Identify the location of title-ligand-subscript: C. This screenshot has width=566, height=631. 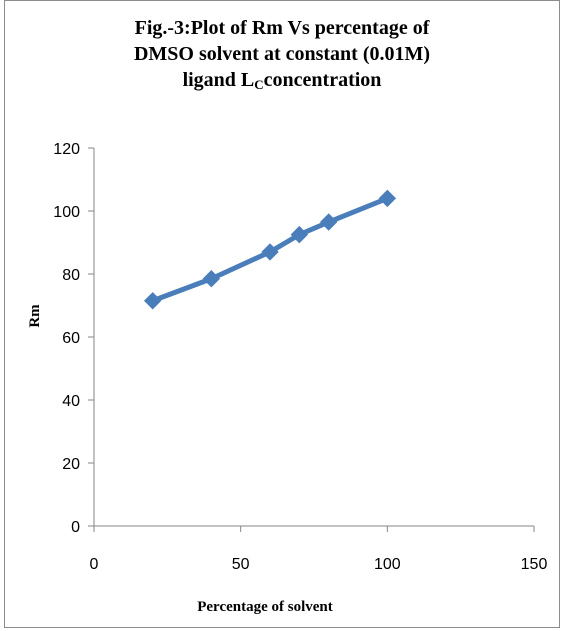
(259, 84).